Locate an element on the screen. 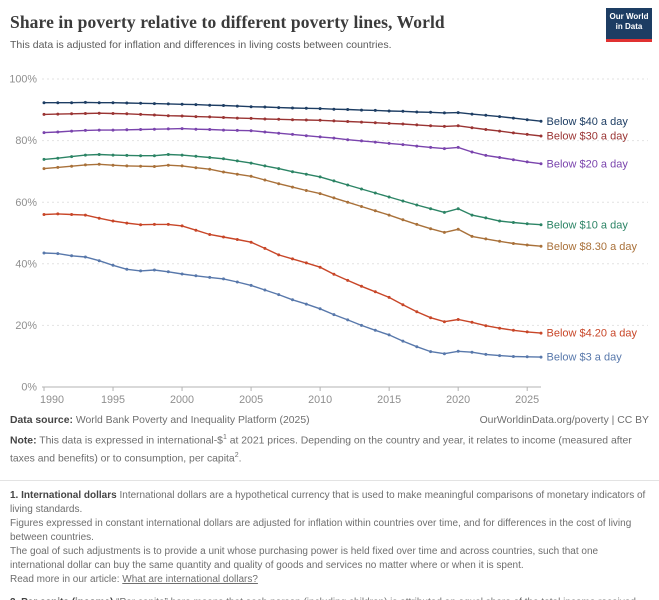  x-axis-label-2020: 2020 is located at coordinates (458, 400).